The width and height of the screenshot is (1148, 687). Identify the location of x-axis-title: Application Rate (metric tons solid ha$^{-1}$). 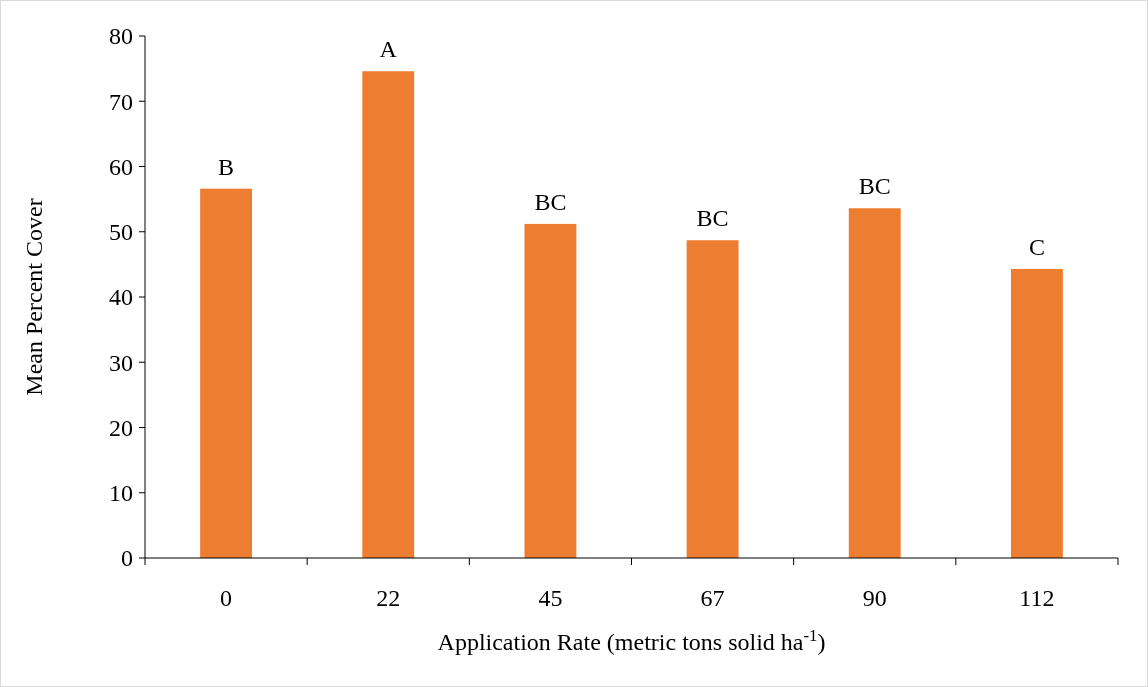
(631, 640).